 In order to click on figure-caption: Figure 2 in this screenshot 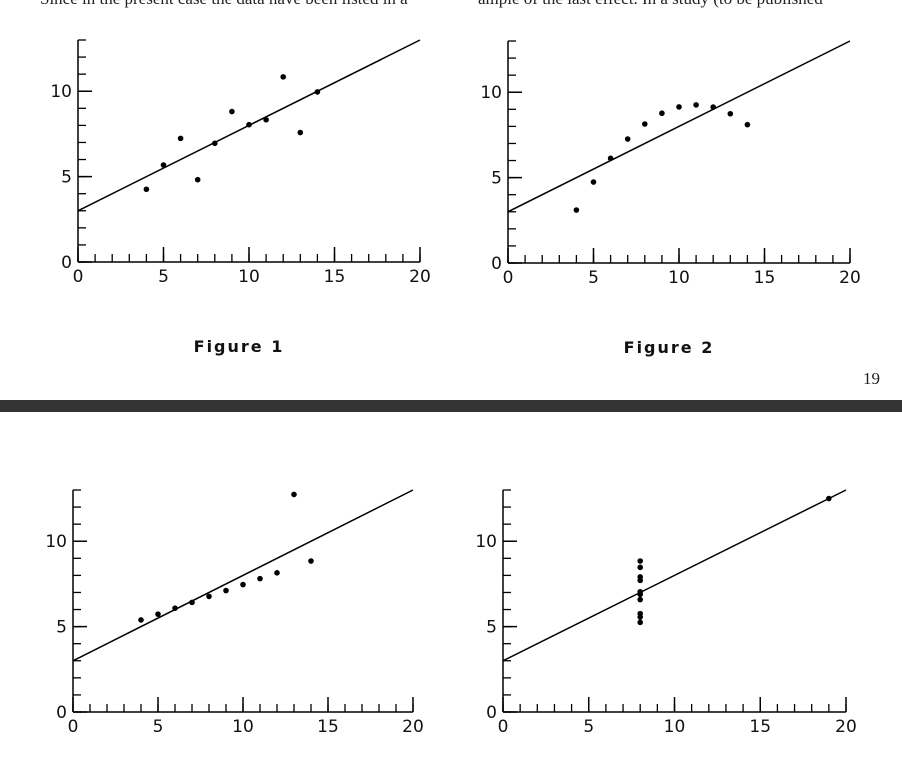, I will do `click(669, 347)`.